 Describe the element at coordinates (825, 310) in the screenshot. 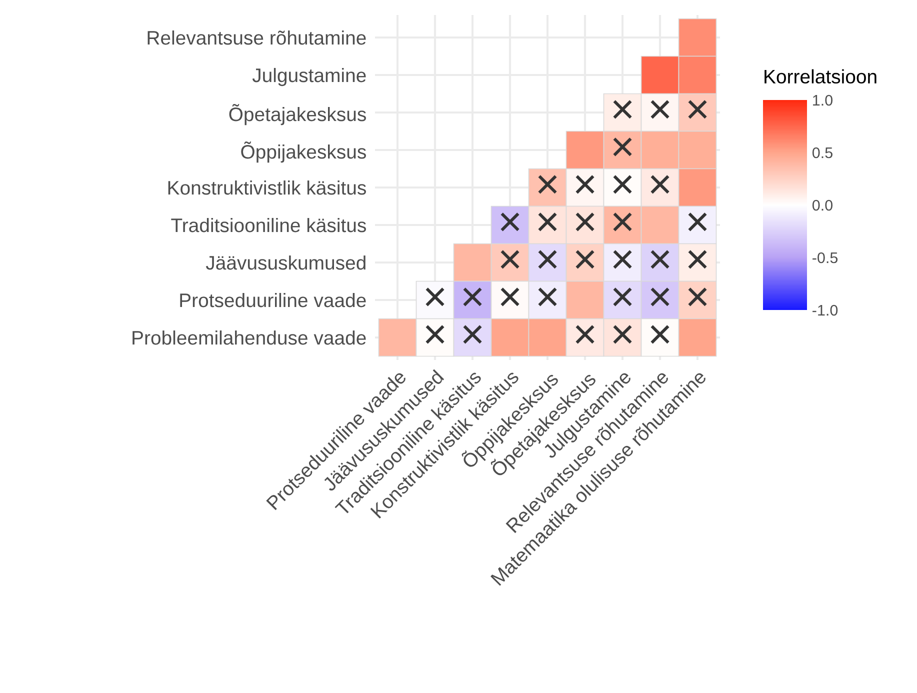

I see `color-bar-label: -1.0` at that location.